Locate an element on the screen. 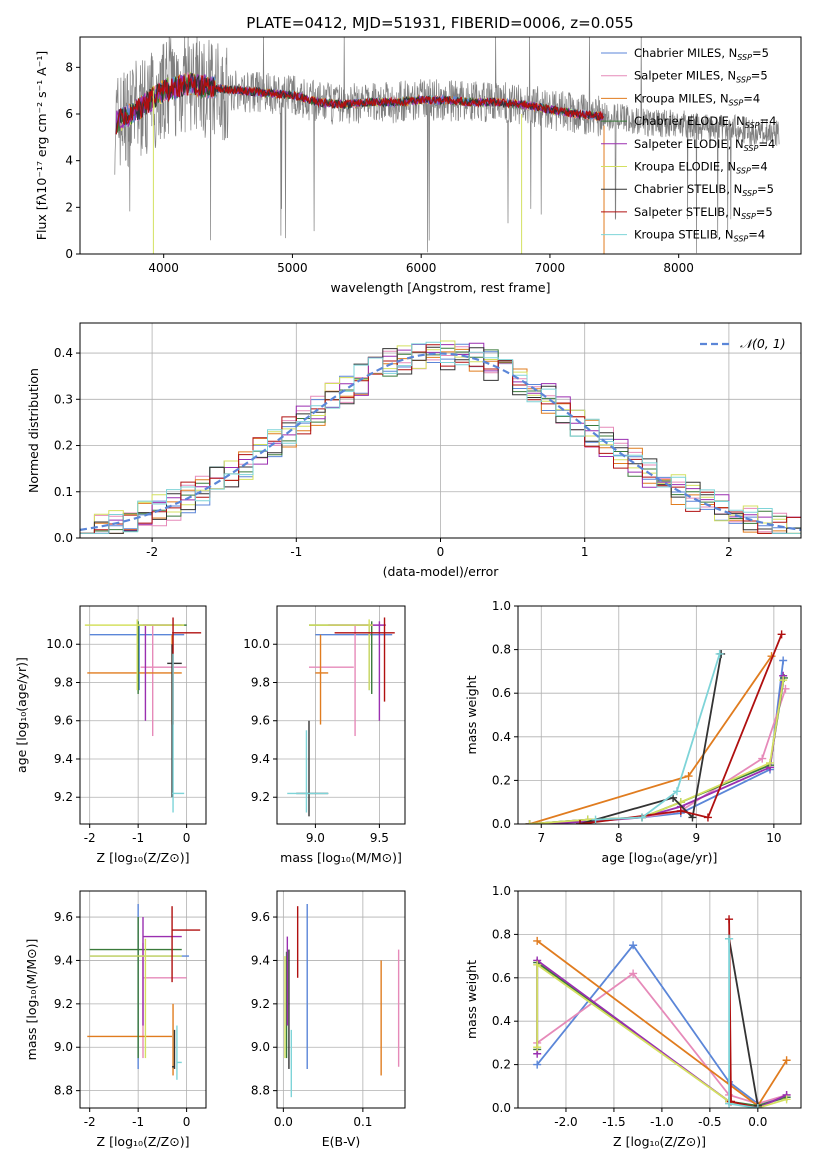 This screenshot has width=819, height=1170. x-axis-label: E(B-V) is located at coordinates (341, 1141).